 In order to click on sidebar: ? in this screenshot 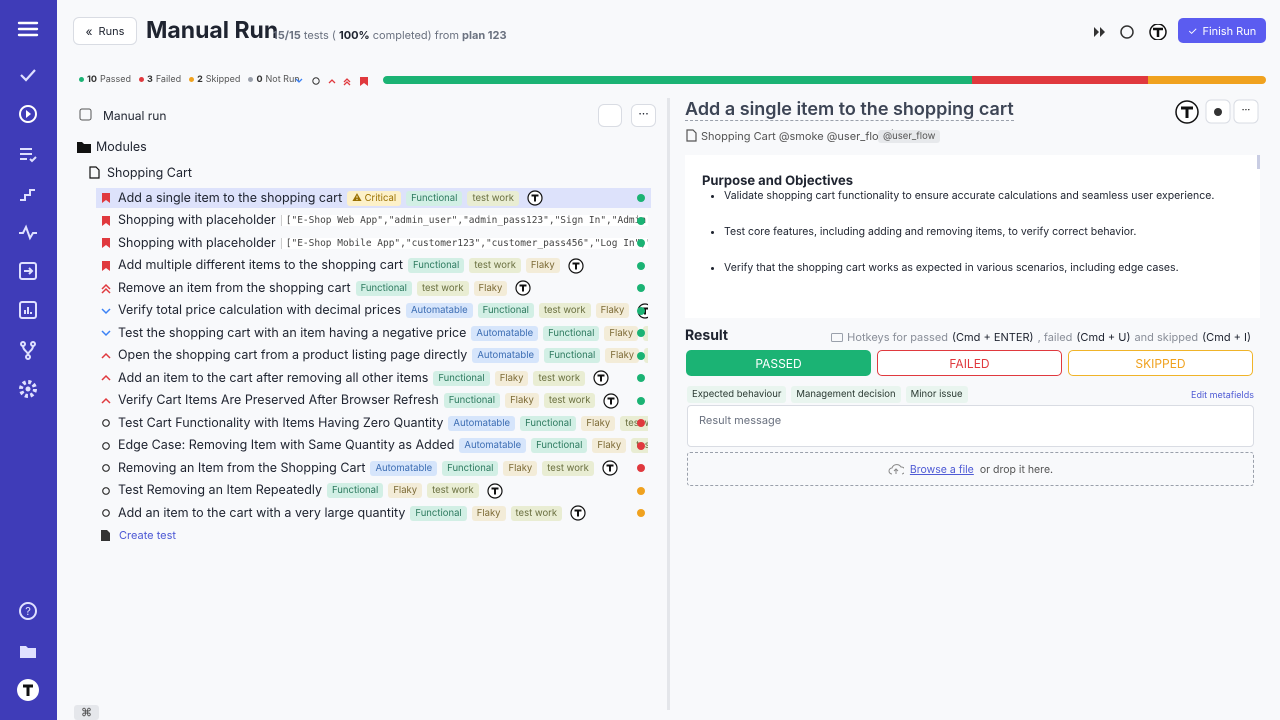, I will do `click(28, 360)`.